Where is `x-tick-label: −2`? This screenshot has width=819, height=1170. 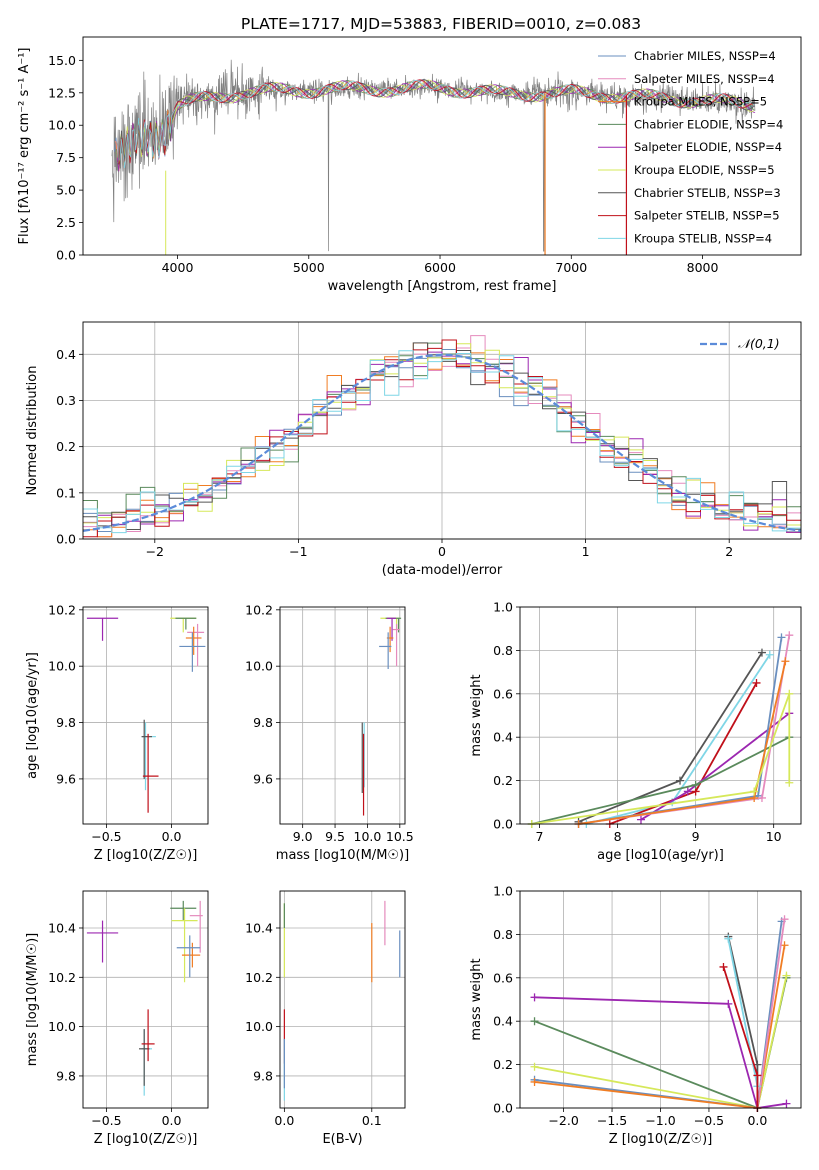
x-tick-label: −2 is located at coordinates (155, 551).